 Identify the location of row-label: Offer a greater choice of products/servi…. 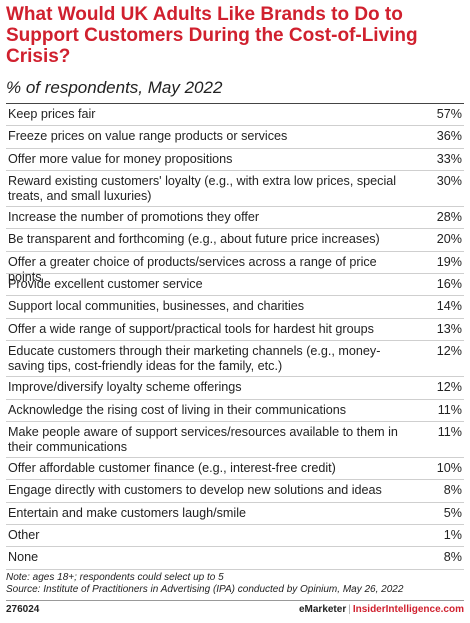
(192, 269).